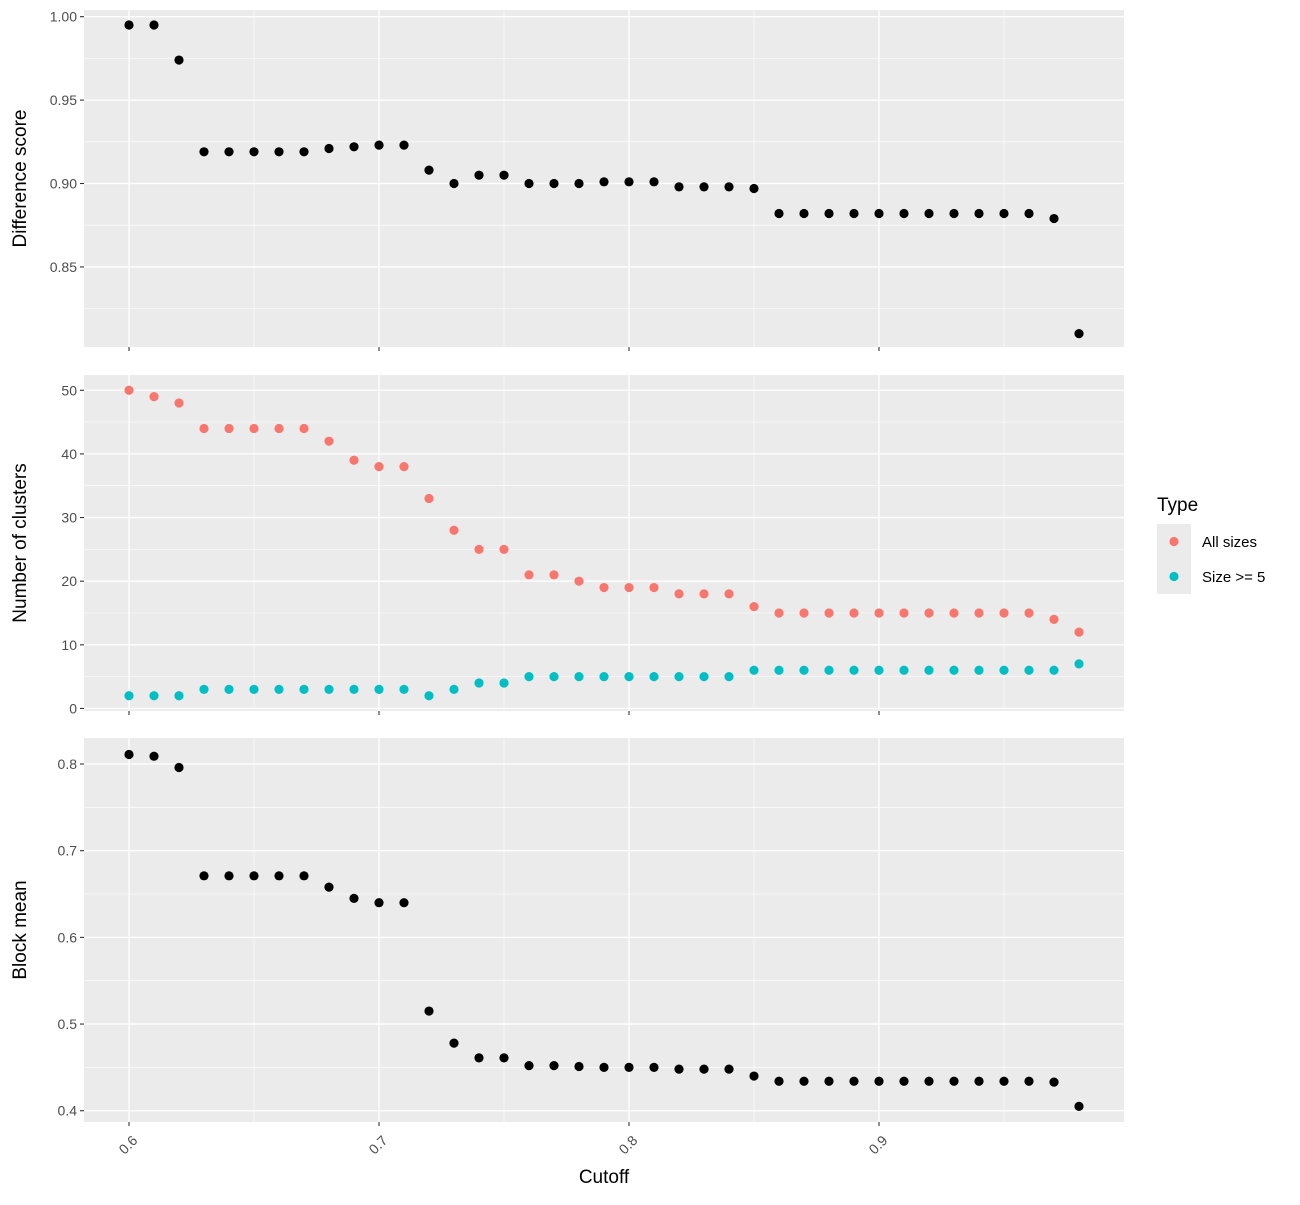 Image resolution: width=1300 pixels, height=1205 pixels. What do you see at coordinates (69, 581) in the screenshot?
I see `y-tick-label: 20` at bounding box center [69, 581].